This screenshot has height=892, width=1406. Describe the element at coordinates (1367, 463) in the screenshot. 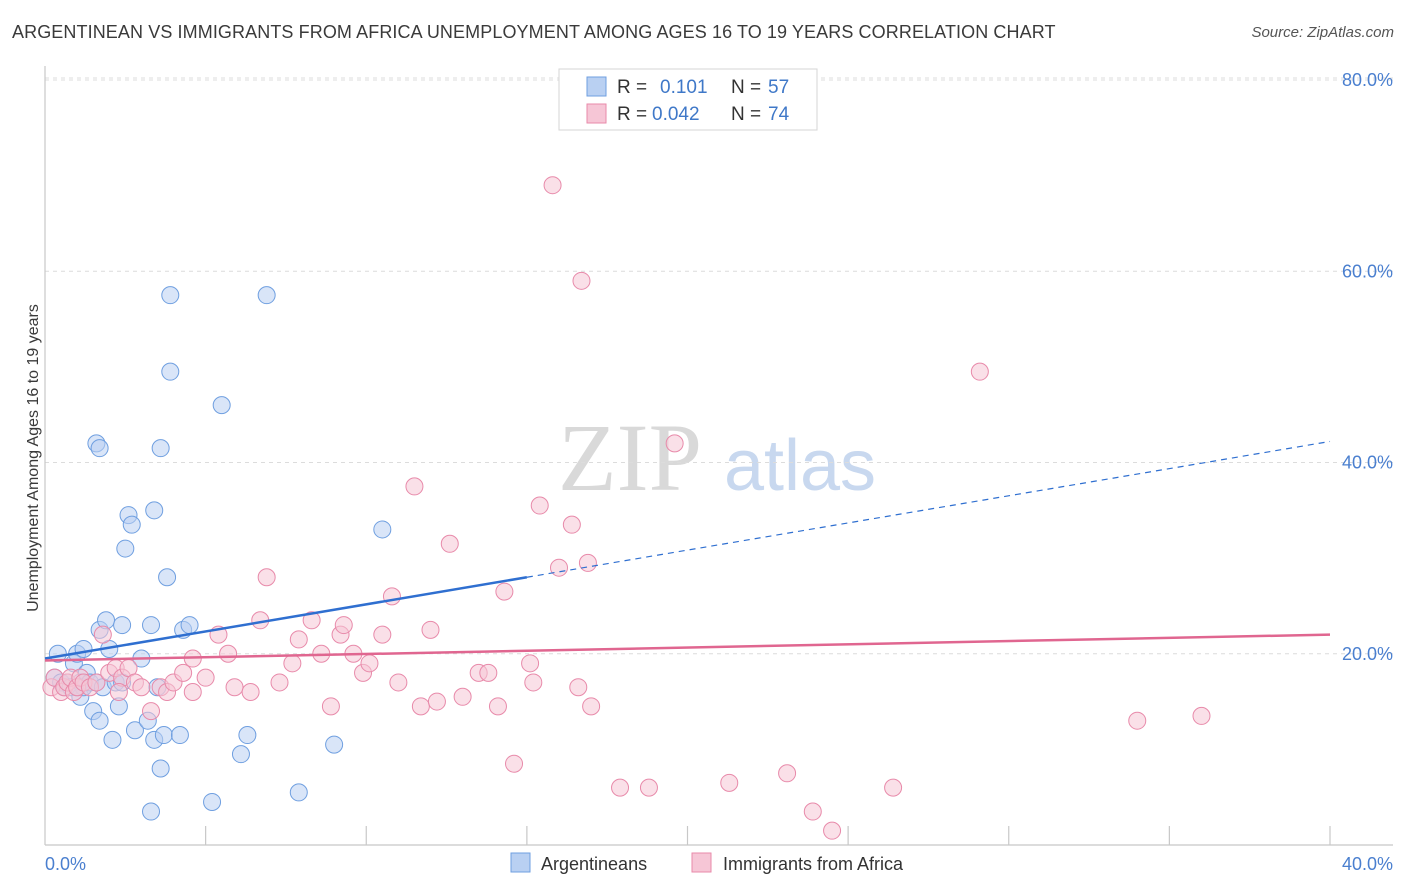

I see `y-tick-label-40: 40.0%` at that location.